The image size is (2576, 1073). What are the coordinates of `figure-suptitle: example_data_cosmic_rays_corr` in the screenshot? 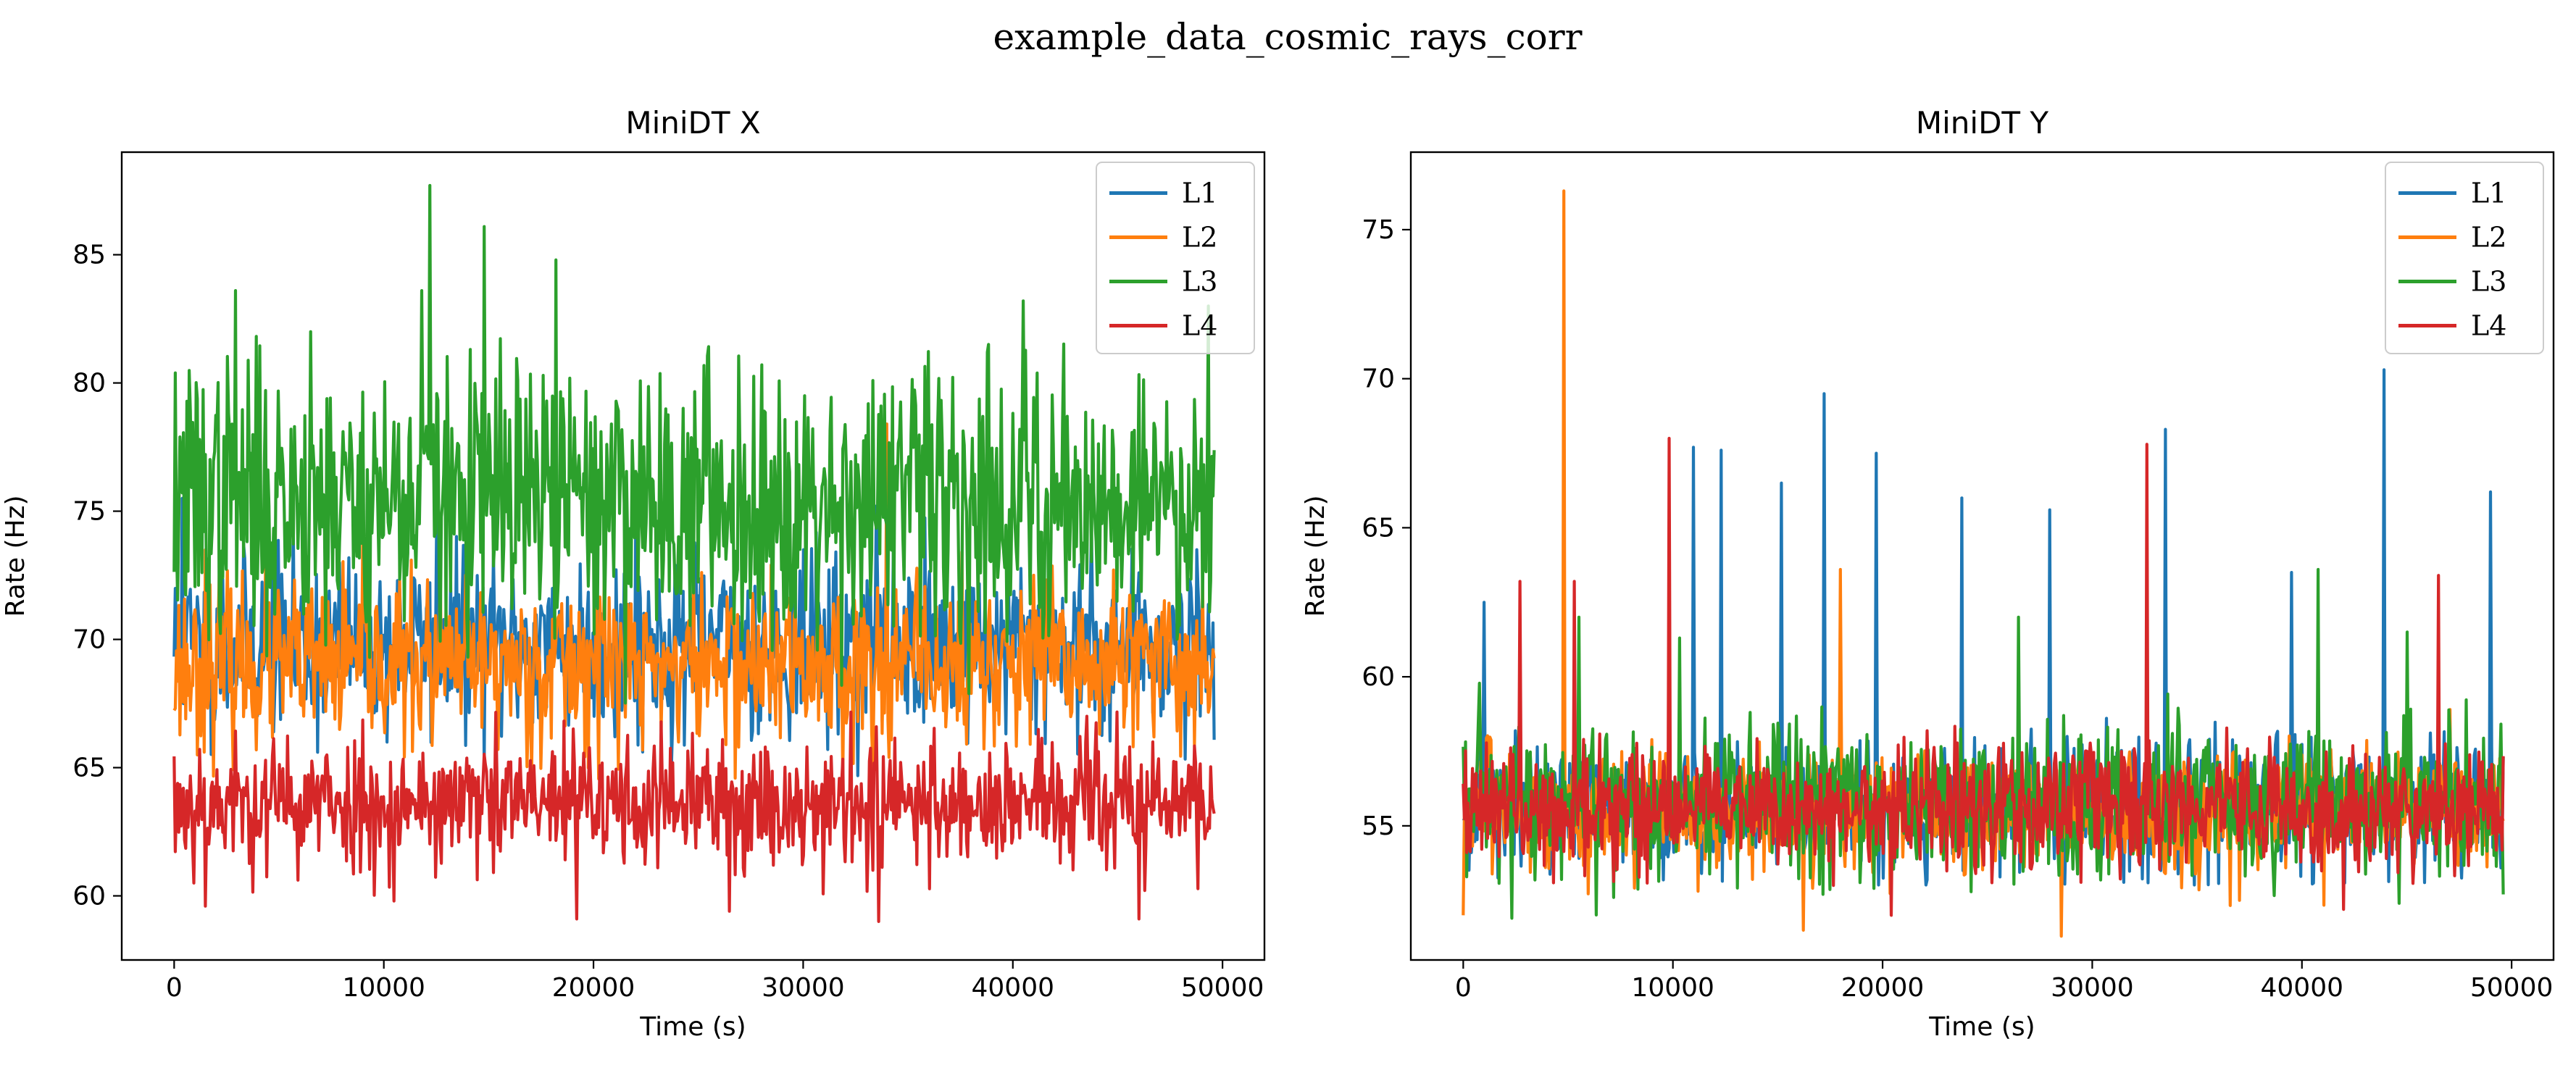 It's located at (1287, 37).